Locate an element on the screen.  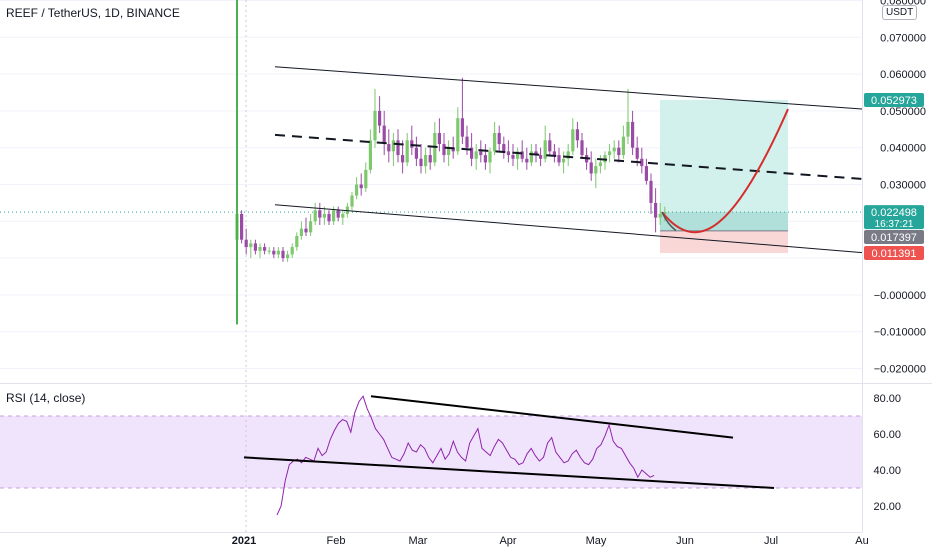
projection-path is located at coordinates (725, 171).